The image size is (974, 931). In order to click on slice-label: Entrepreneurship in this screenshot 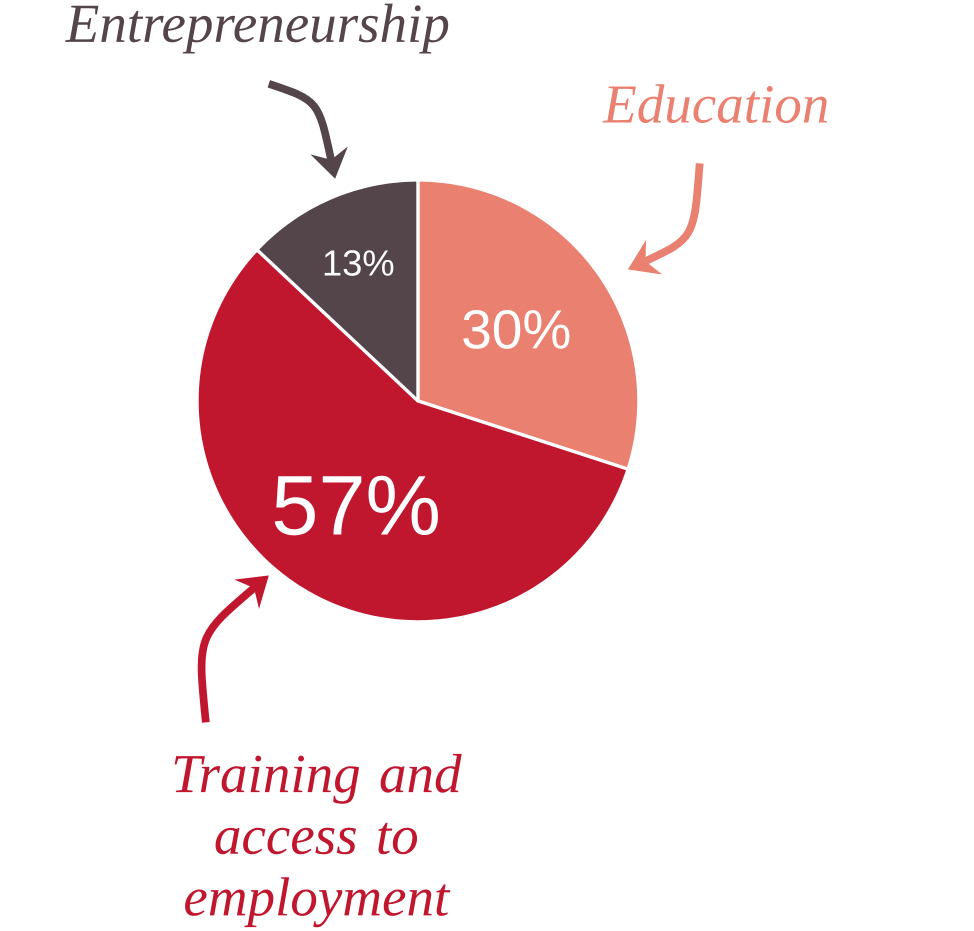, I will do `click(256, 29)`.